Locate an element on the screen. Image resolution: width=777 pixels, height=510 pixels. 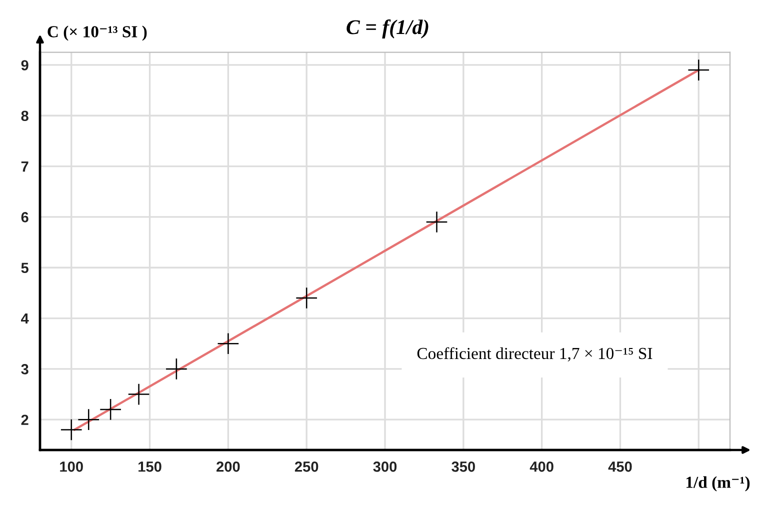
x-tick-label: 250 is located at coordinates (306, 466).